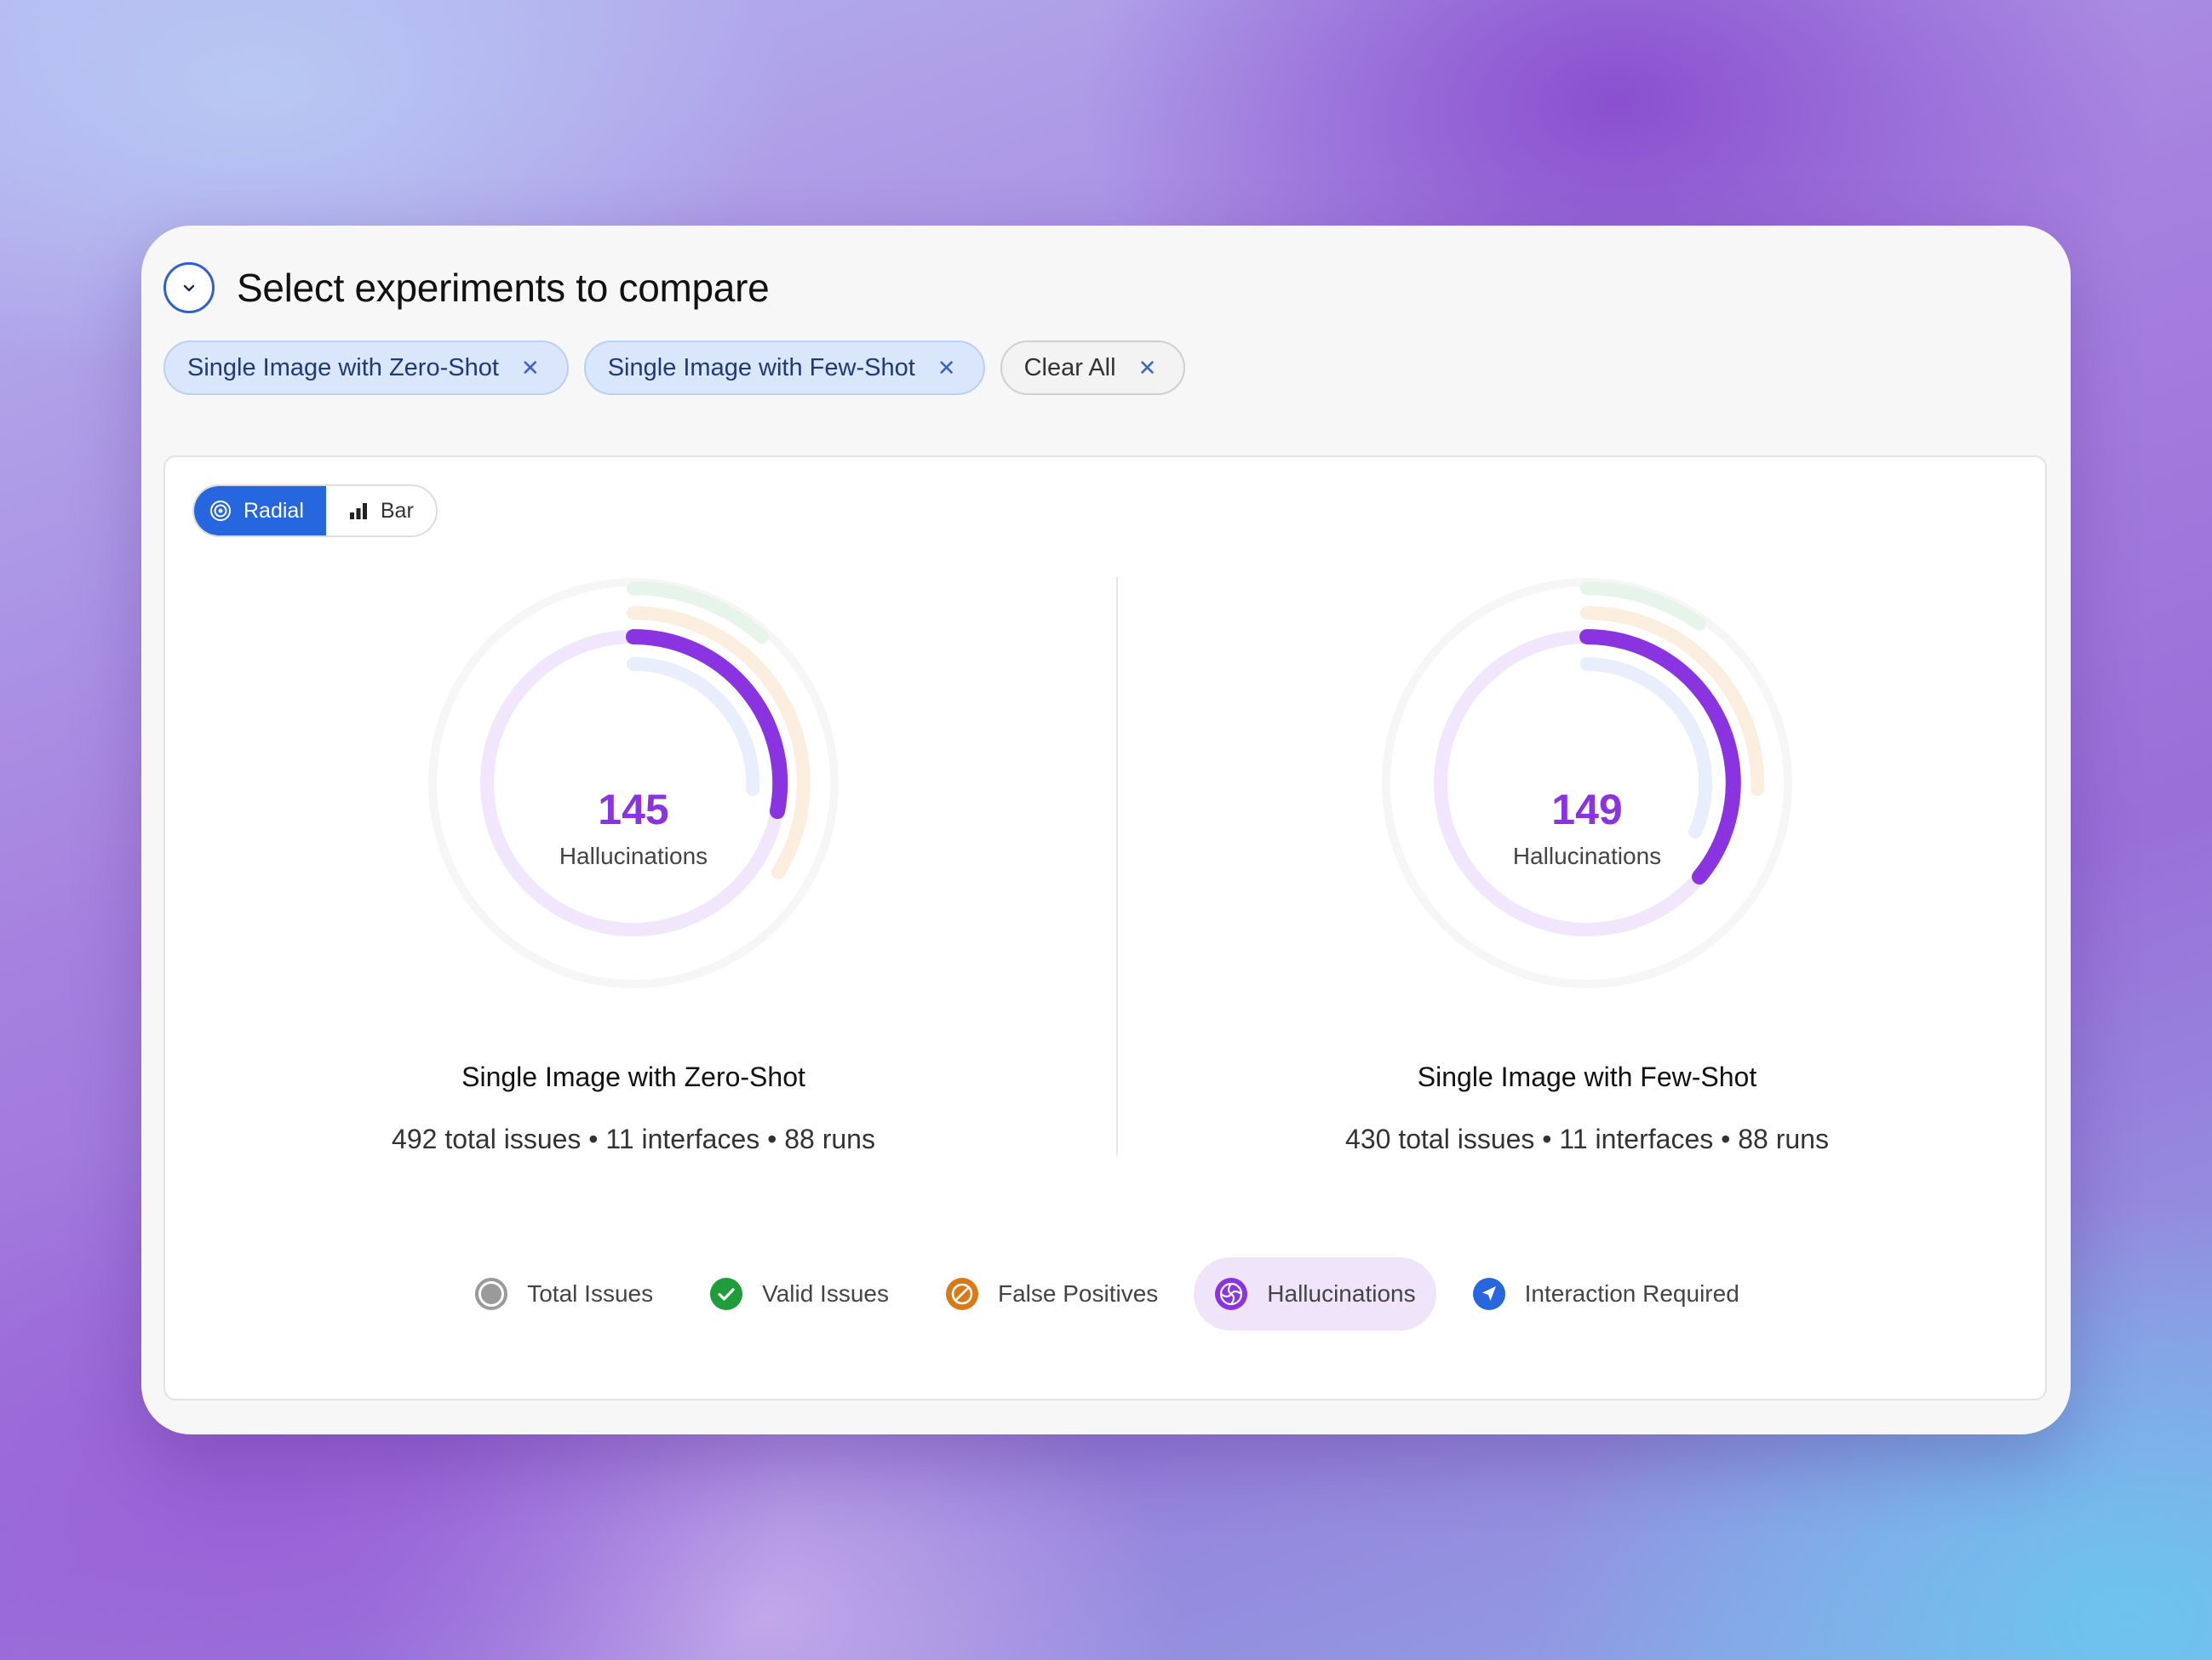 The image size is (2212, 1660). I want to click on legend-label: Interaction Required, so click(1632, 1293).